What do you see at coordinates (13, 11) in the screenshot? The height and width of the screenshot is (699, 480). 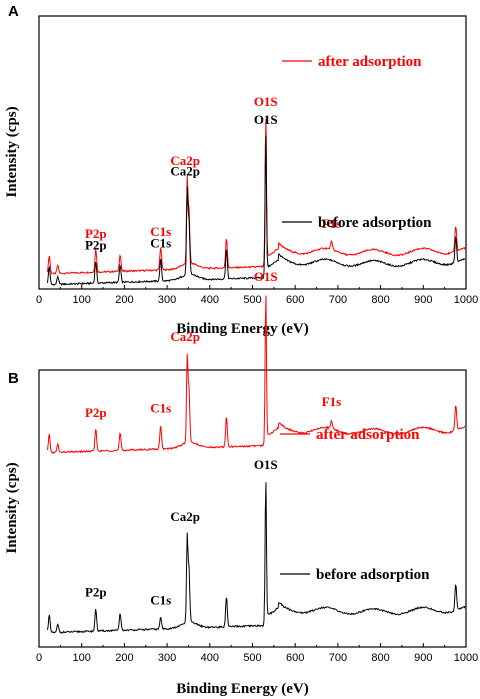 I see `panel-letter: A` at bounding box center [13, 11].